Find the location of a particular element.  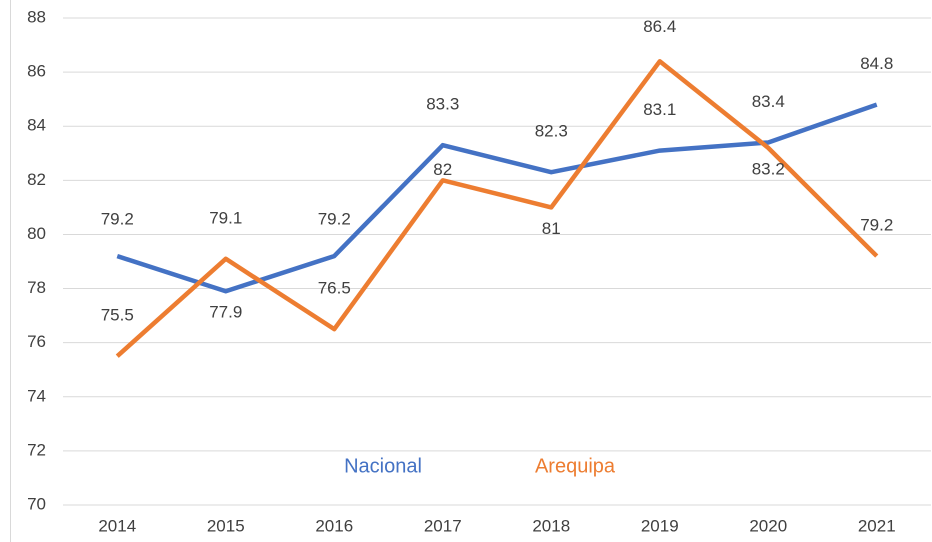

data-label: 84.8 is located at coordinates (876, 63).